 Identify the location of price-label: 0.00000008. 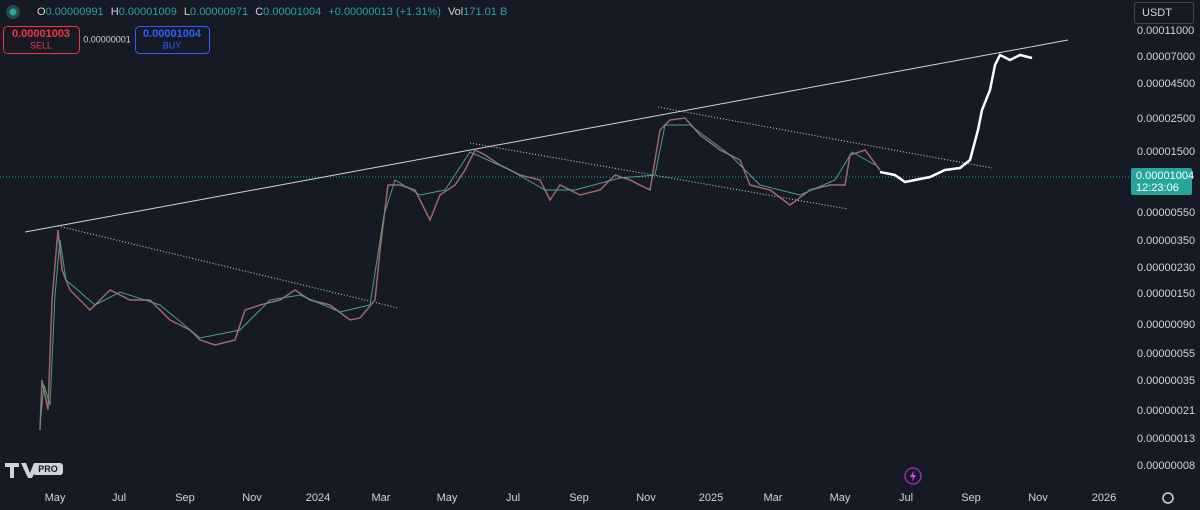
(1166, 466).